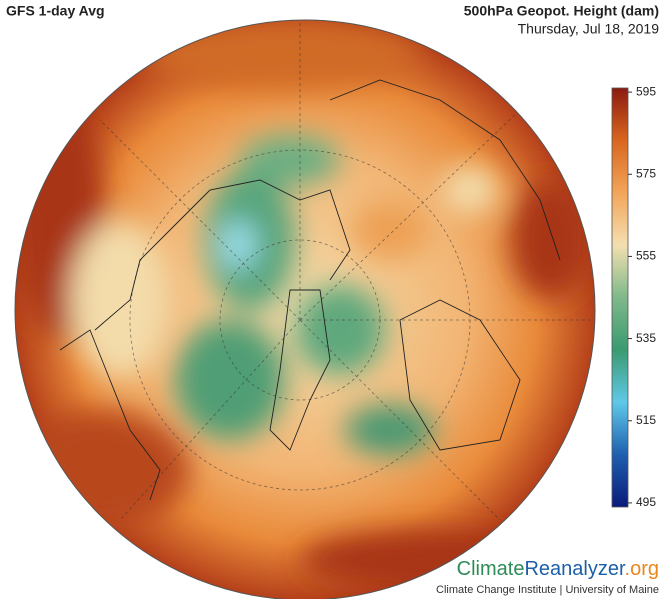  I want to click on colorbar-tick-label: 495, so click(646, 502).